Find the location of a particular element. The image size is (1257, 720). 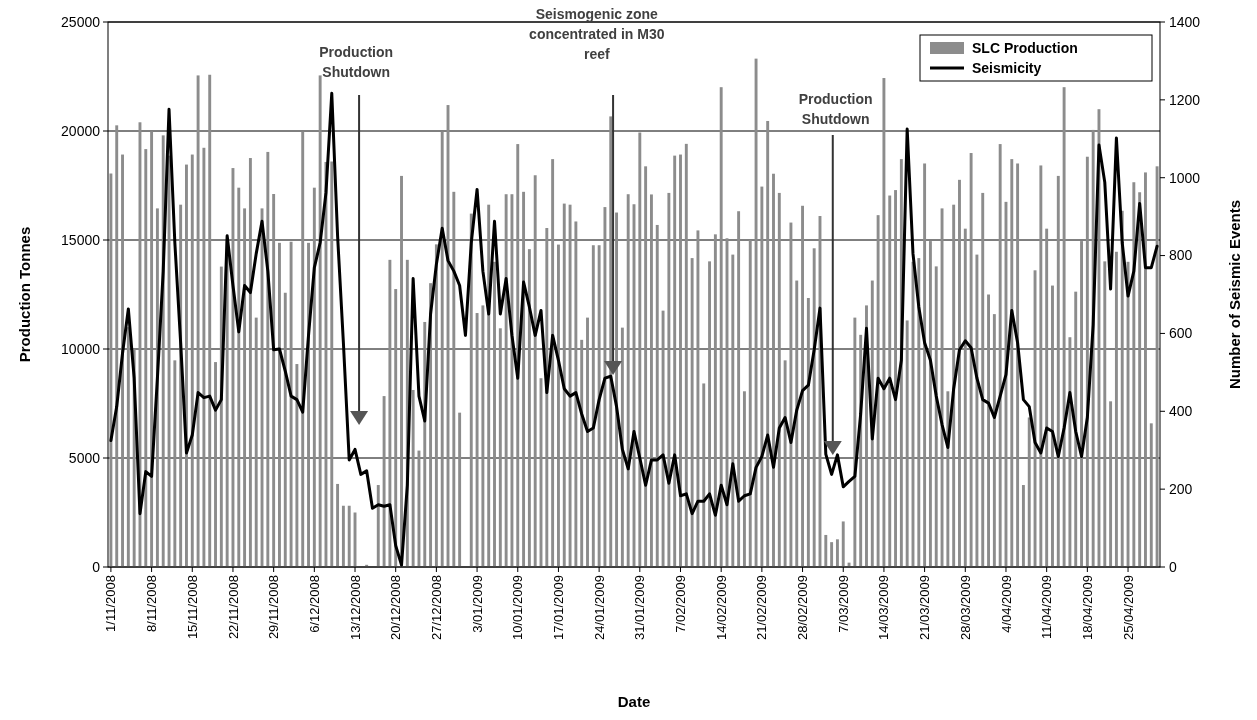

y2-tick-label: 800 is located at coordinates (1181, 255).